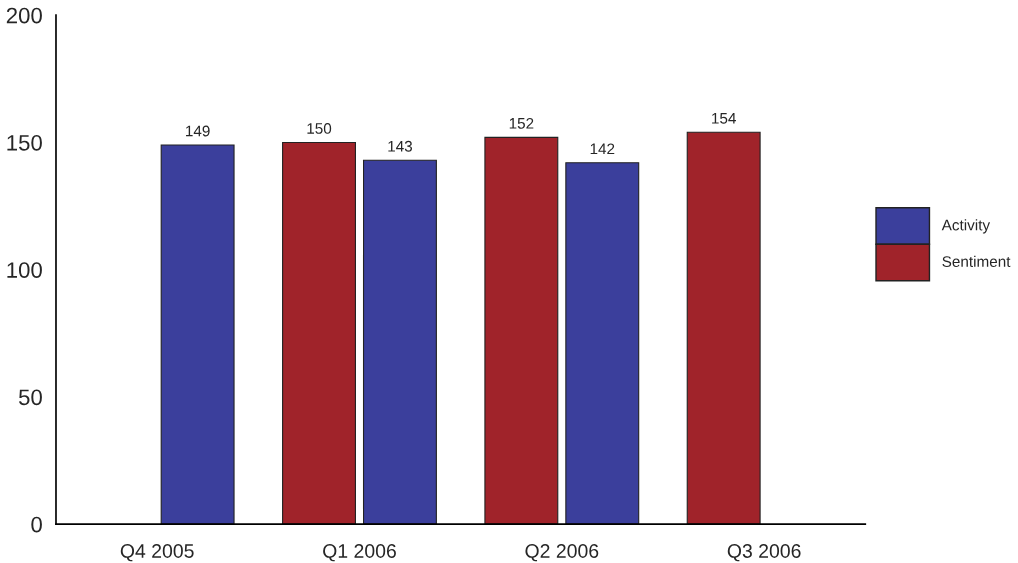 The height and width of the screenshot is (563, 1018). I want to click on data-label: 149, so click(198, 131).